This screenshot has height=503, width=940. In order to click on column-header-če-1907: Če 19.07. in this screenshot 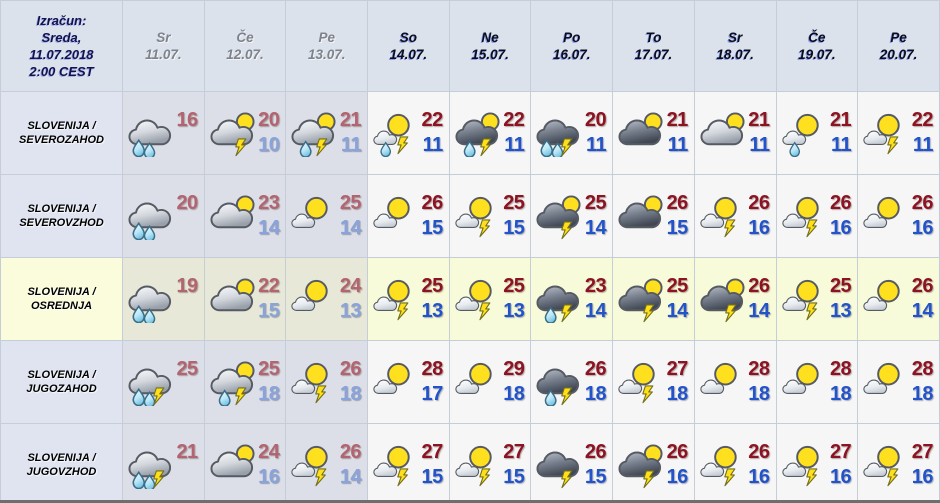, I will do `click(817, 46)`.